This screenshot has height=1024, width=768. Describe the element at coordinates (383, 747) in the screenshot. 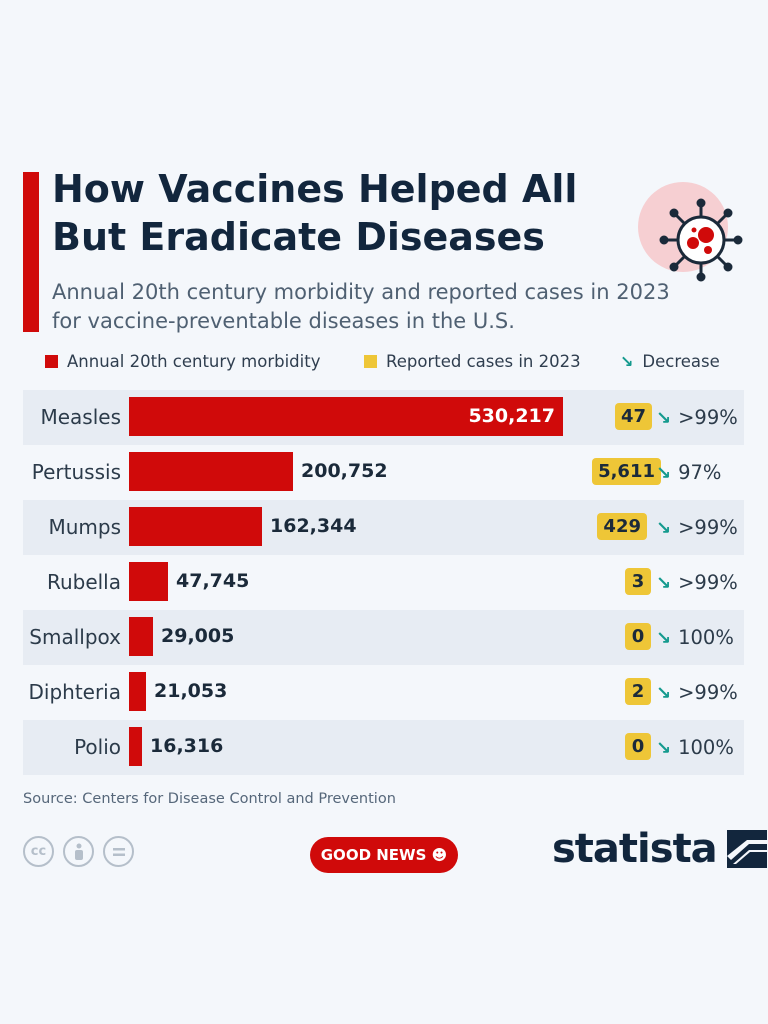

I see `chart-row: Polio 16,316 0 ↘ 100%` at that location.